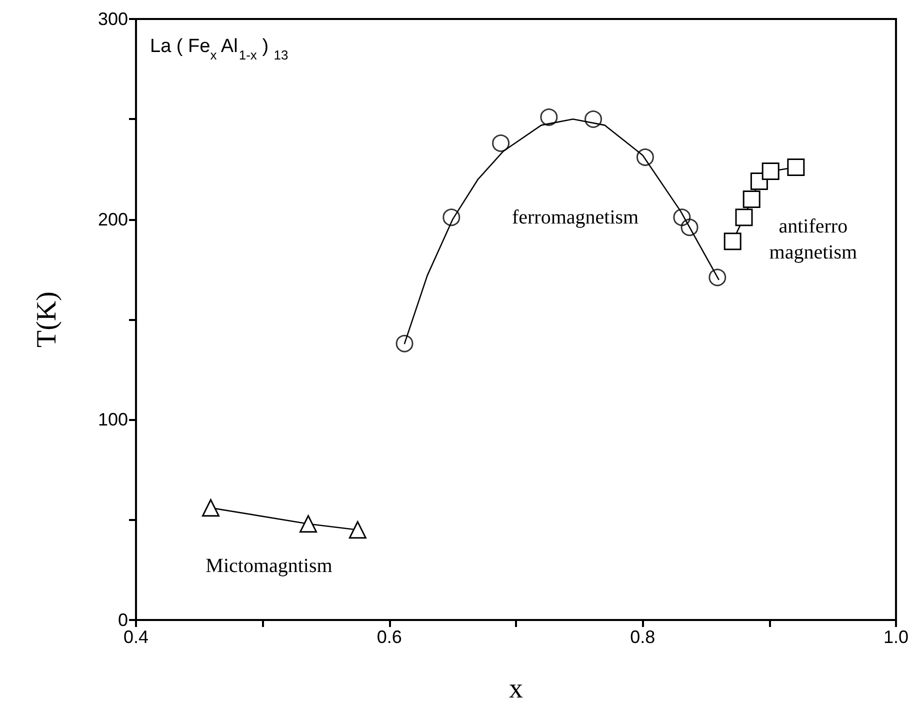 The image size is (913, 717). I want to click on y-tick-label: 100, so click(113, 420).